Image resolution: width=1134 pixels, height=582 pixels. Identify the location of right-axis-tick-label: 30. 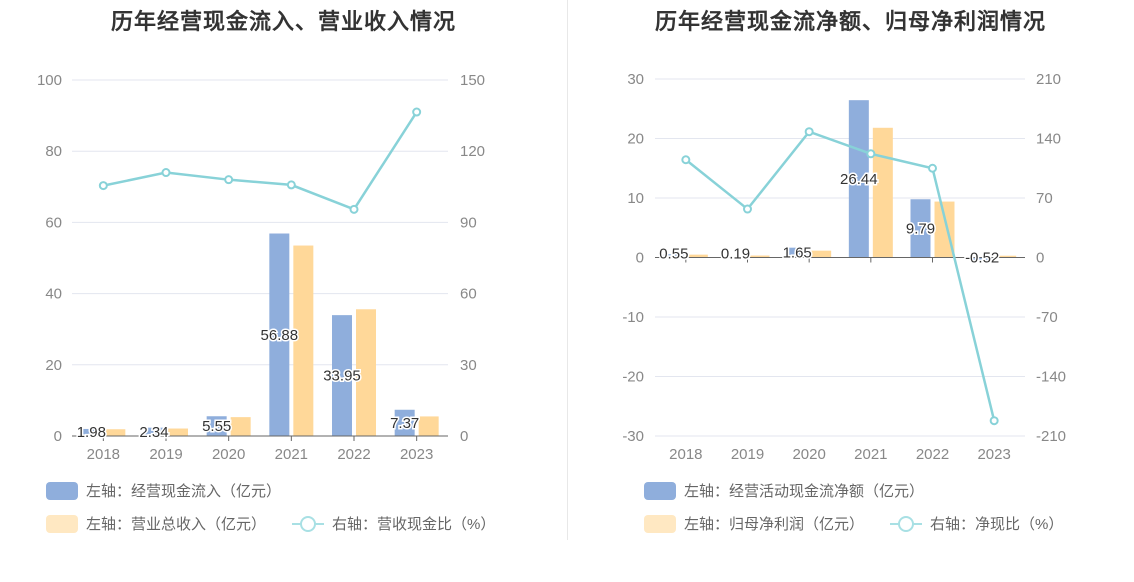
(468, 365).